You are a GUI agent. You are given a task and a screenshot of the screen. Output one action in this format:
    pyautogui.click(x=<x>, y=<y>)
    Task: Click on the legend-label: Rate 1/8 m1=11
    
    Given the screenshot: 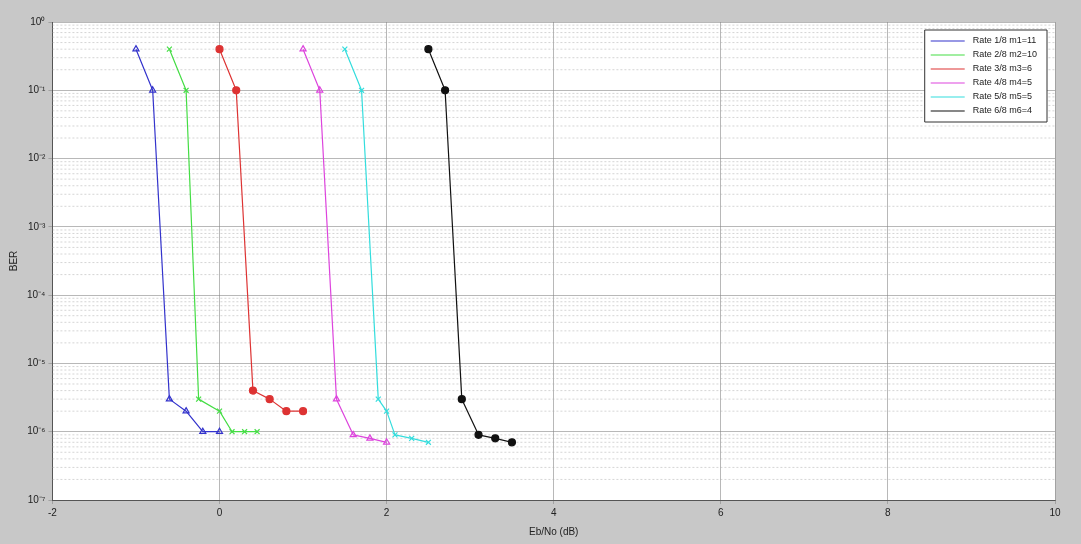 What is the action you would take?
    pyautogui.click(x=1004, y=40)
    